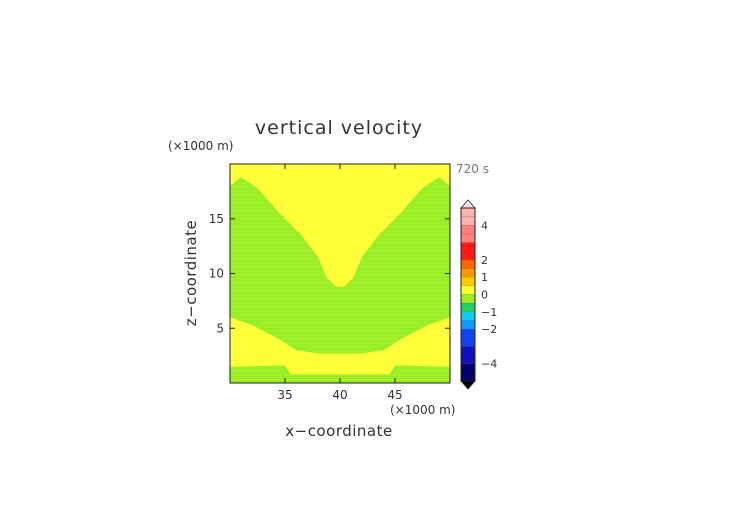 This screenshot has width=752, height=532. I want to click on colorbar-legend: 4 2 1 0 −1 −2 −4, so click(478, 294).